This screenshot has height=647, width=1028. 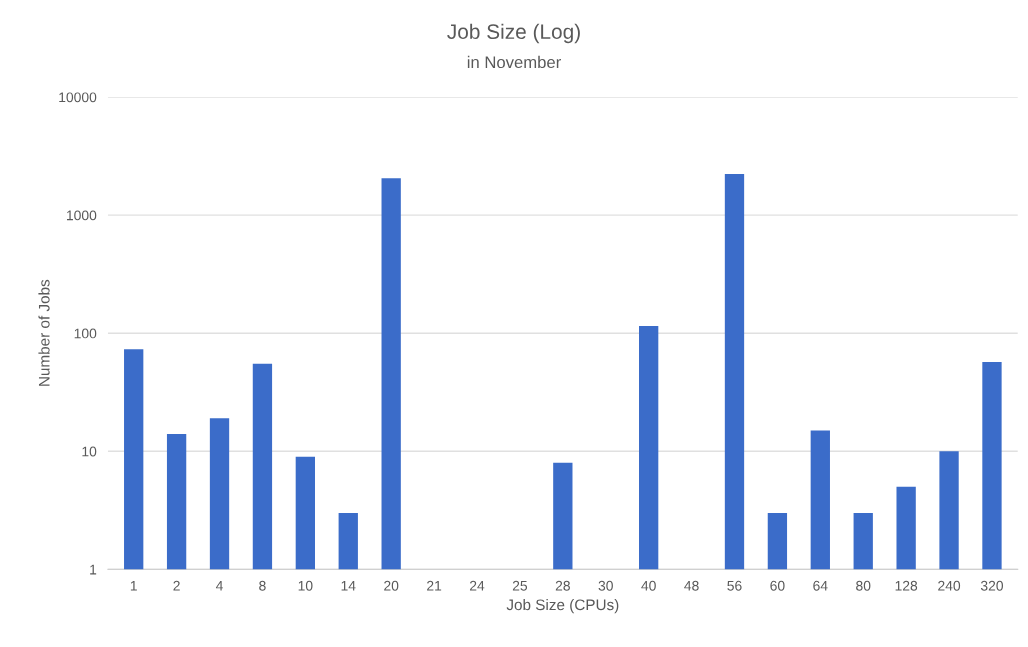 I want to click on x-tick-label: 128, so click(x=906, y=585).